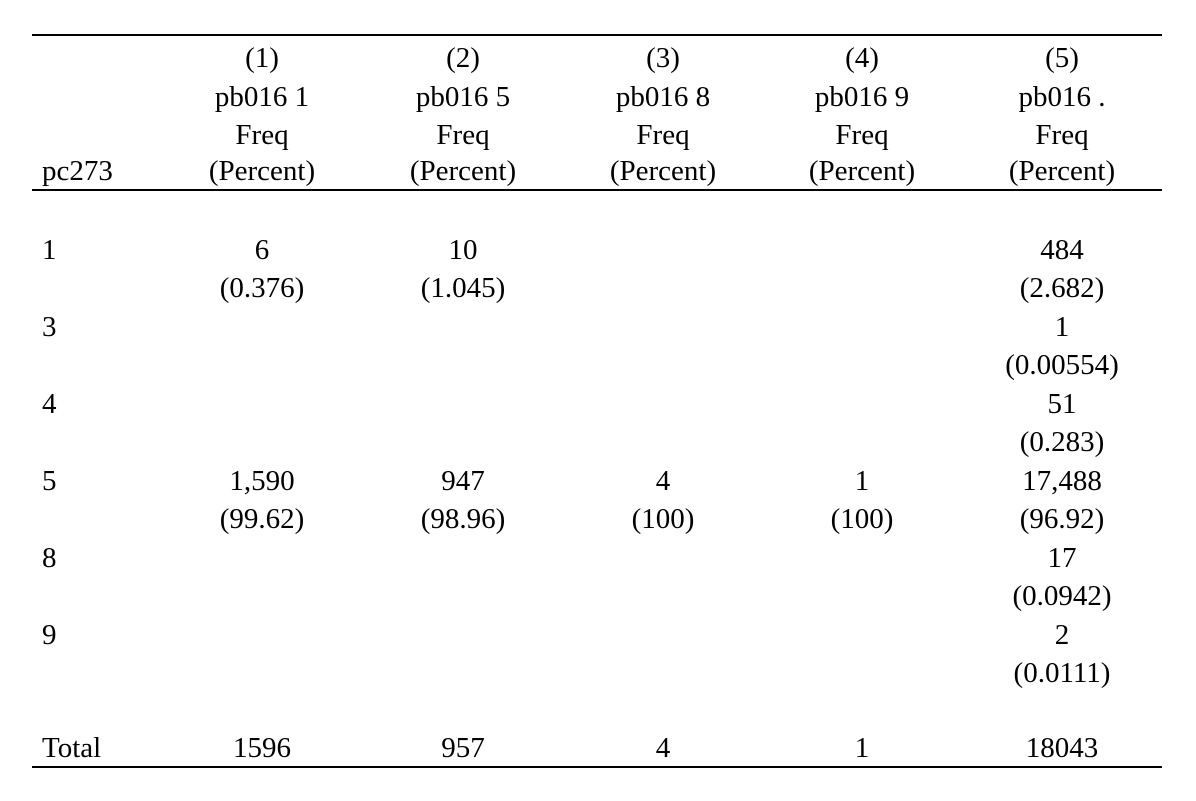  I want to click on percent-value: (99.62), so click(262, 519).